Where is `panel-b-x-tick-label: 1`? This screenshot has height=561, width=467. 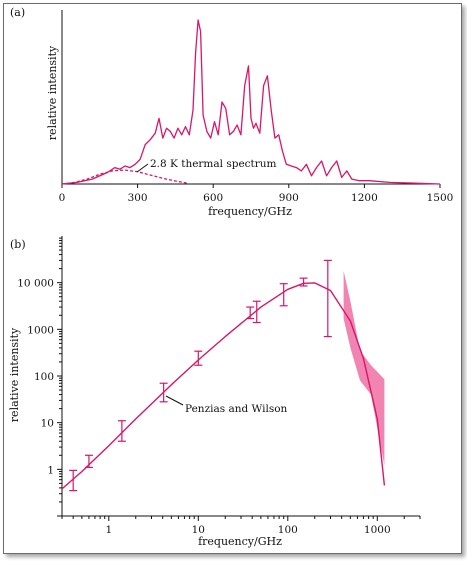
panel-b-x-tick-label: 1 is located at coordinates (108, 530).